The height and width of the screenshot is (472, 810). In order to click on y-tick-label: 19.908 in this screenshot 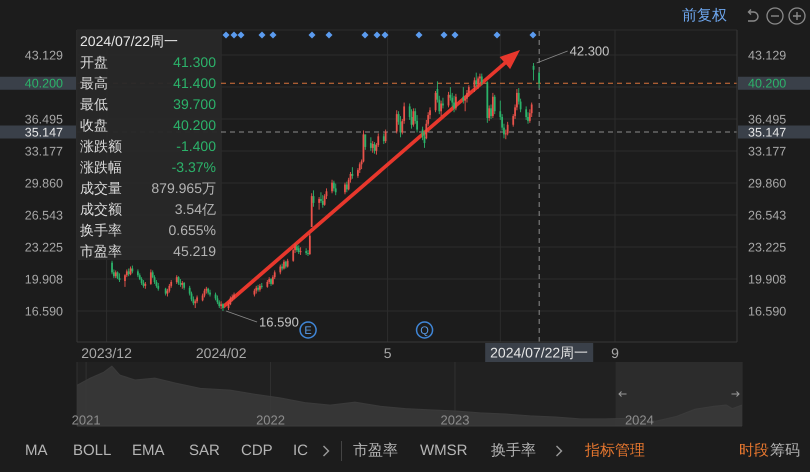, I will do `click(44, 279)`.